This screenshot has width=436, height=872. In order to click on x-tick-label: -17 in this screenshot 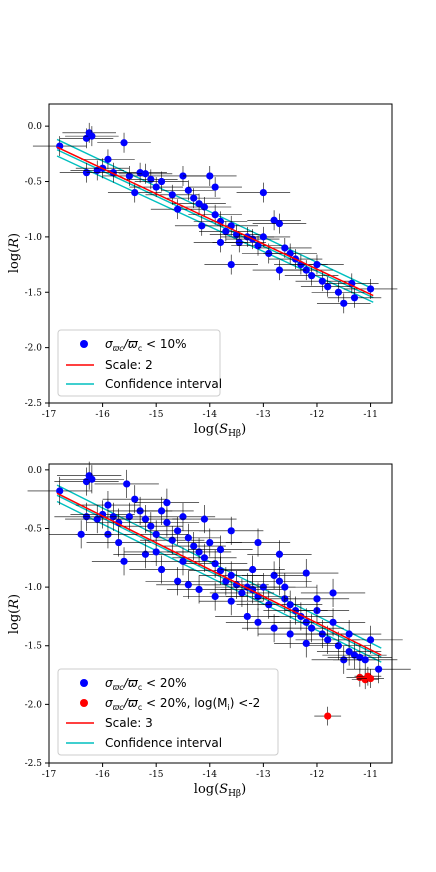, I will do `click(49, 415)`.